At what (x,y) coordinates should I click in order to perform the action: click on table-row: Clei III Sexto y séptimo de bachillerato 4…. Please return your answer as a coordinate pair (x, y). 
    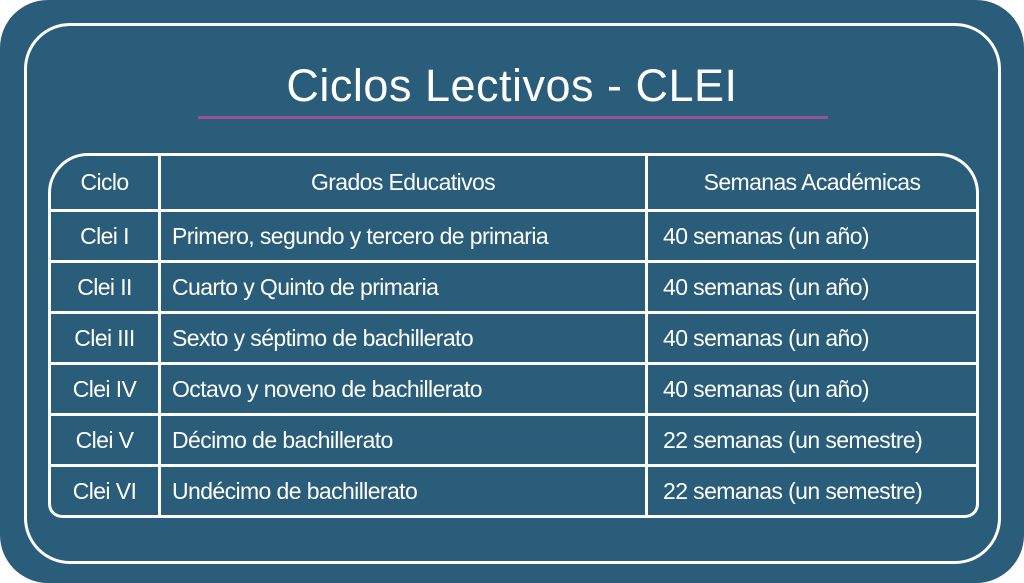
    Looking at the image, I should click on (513, 339).